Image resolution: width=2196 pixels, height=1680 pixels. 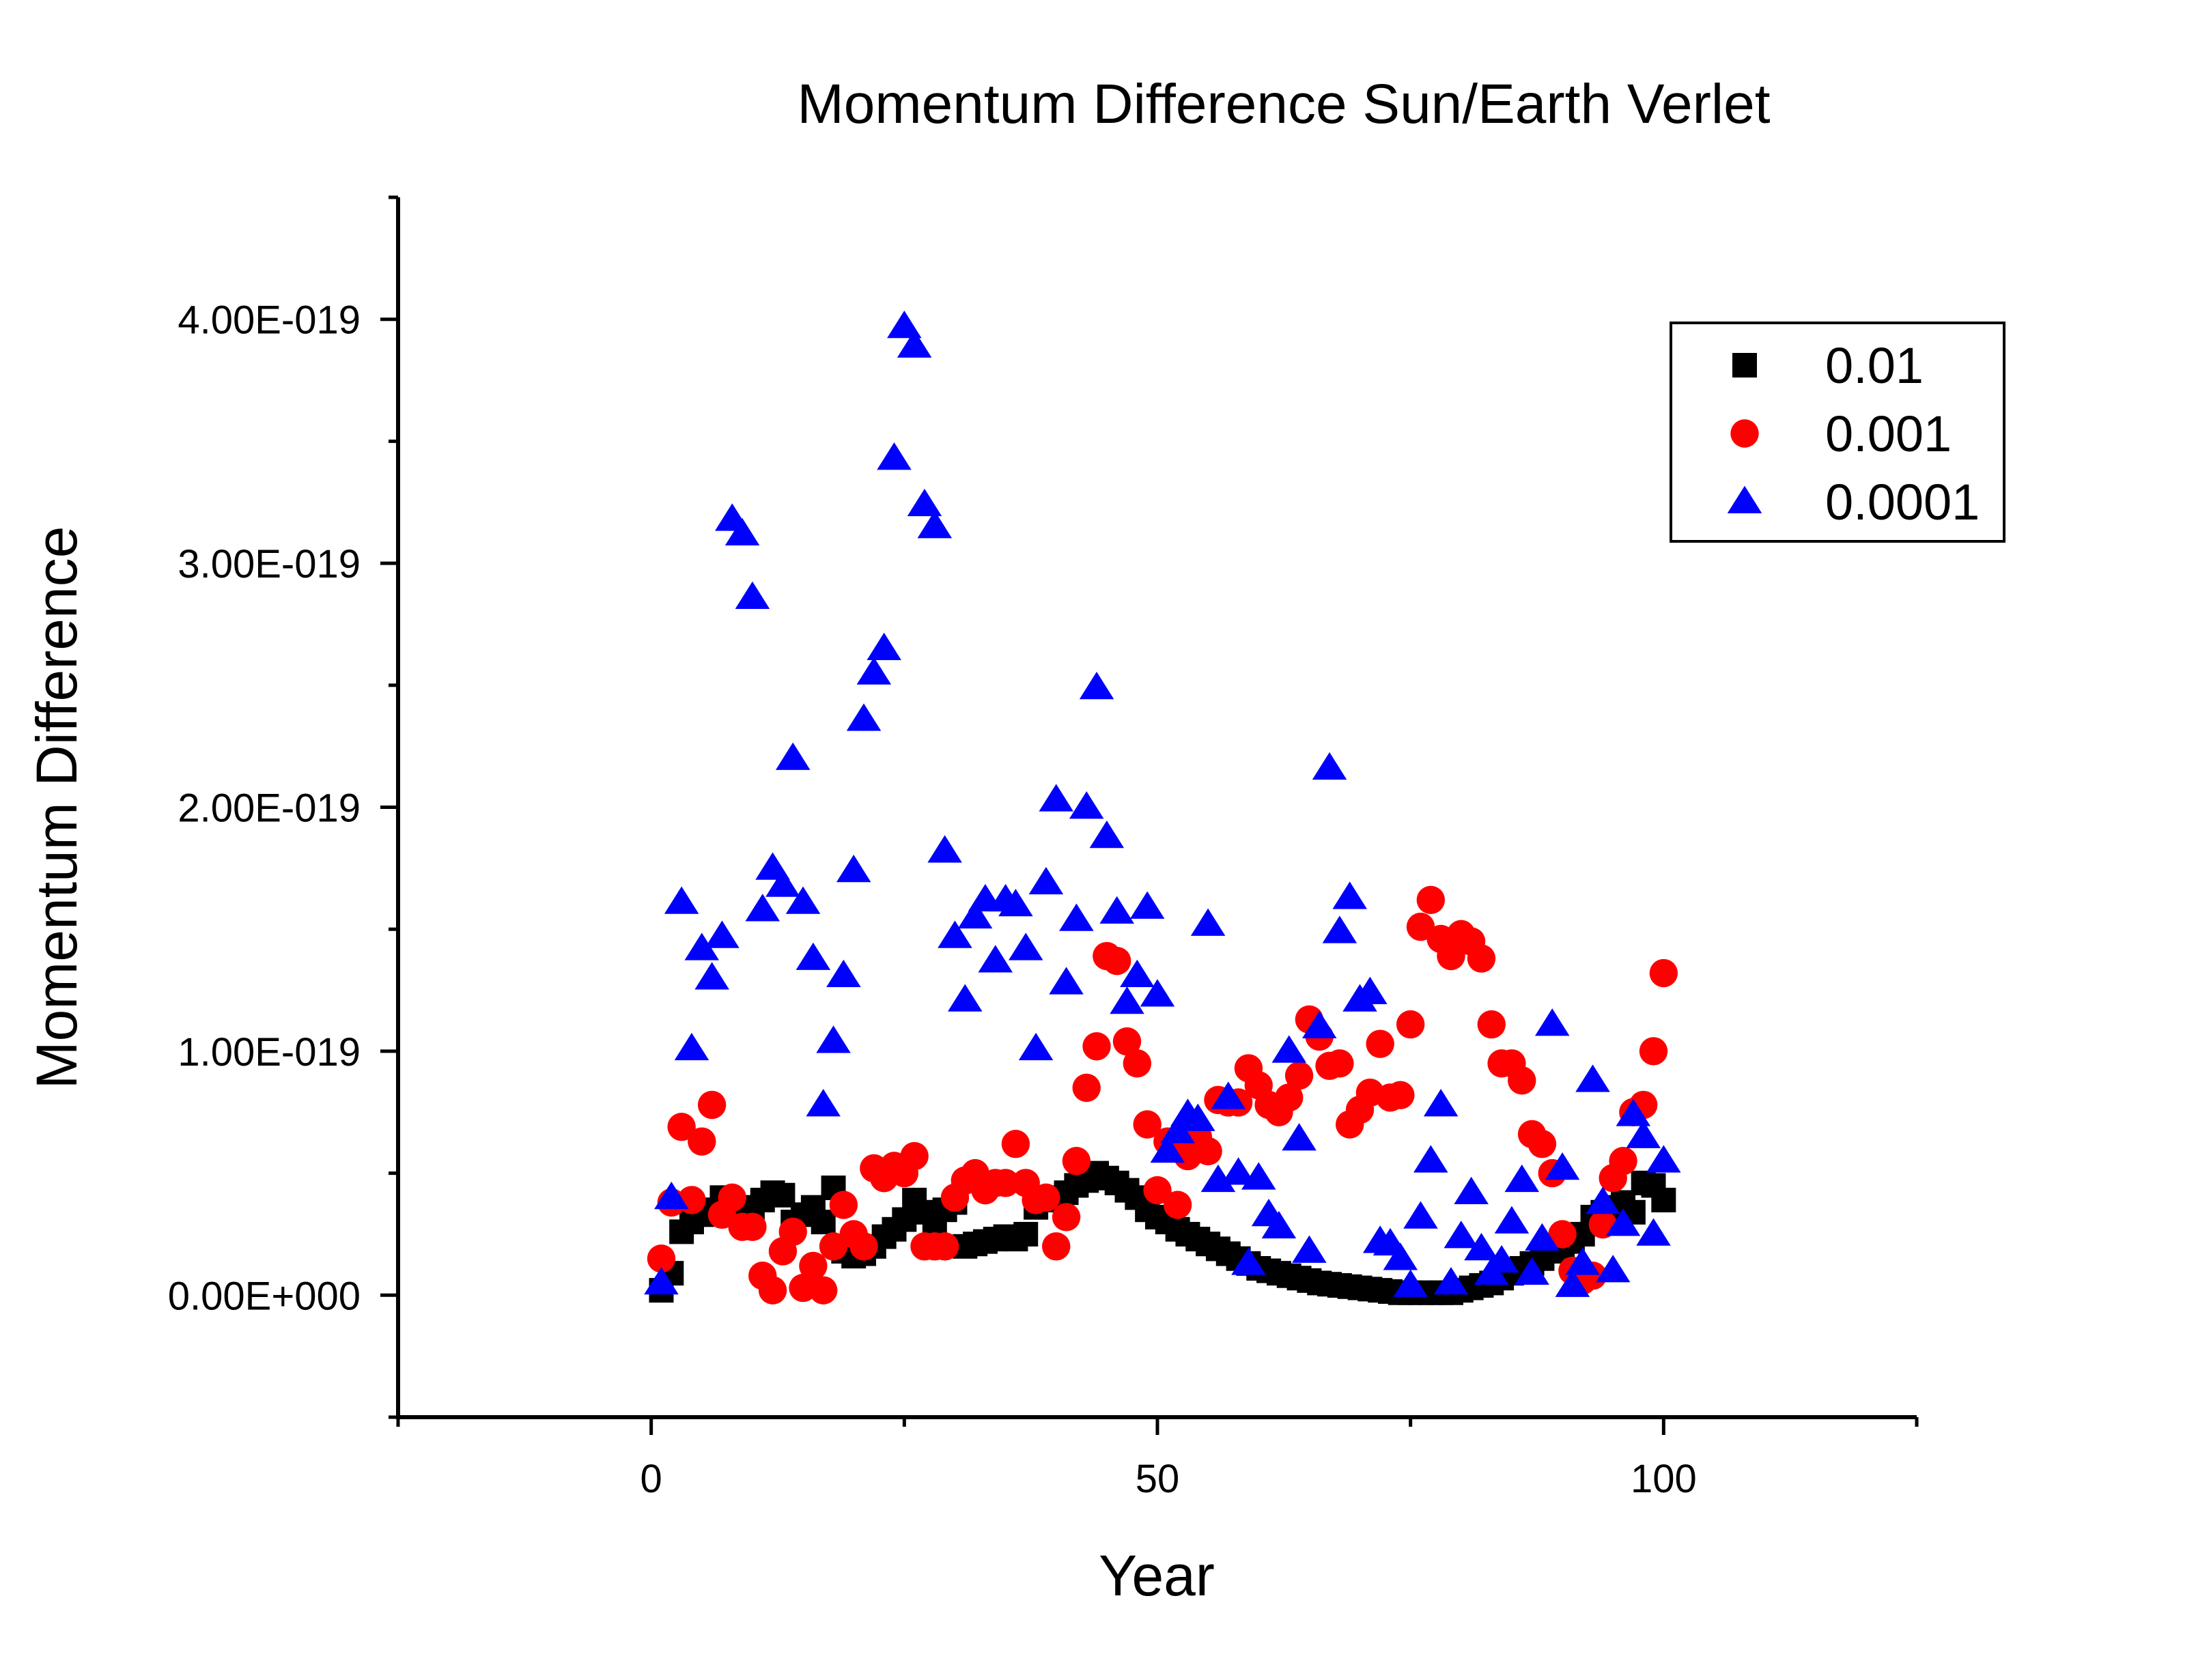 I want to click on y-tick-label: 3.00E-019, so click(x=269, y=564).